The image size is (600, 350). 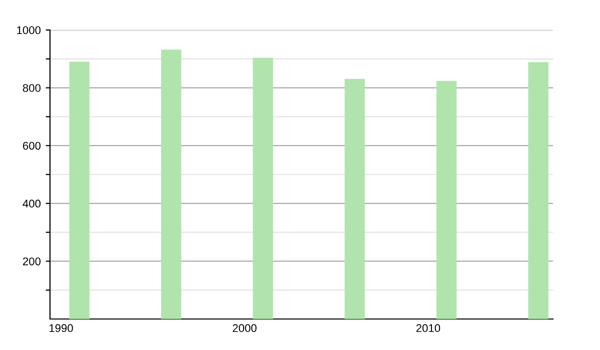 I want to click on y-tick-label: 400, so click(x=31, y=204).